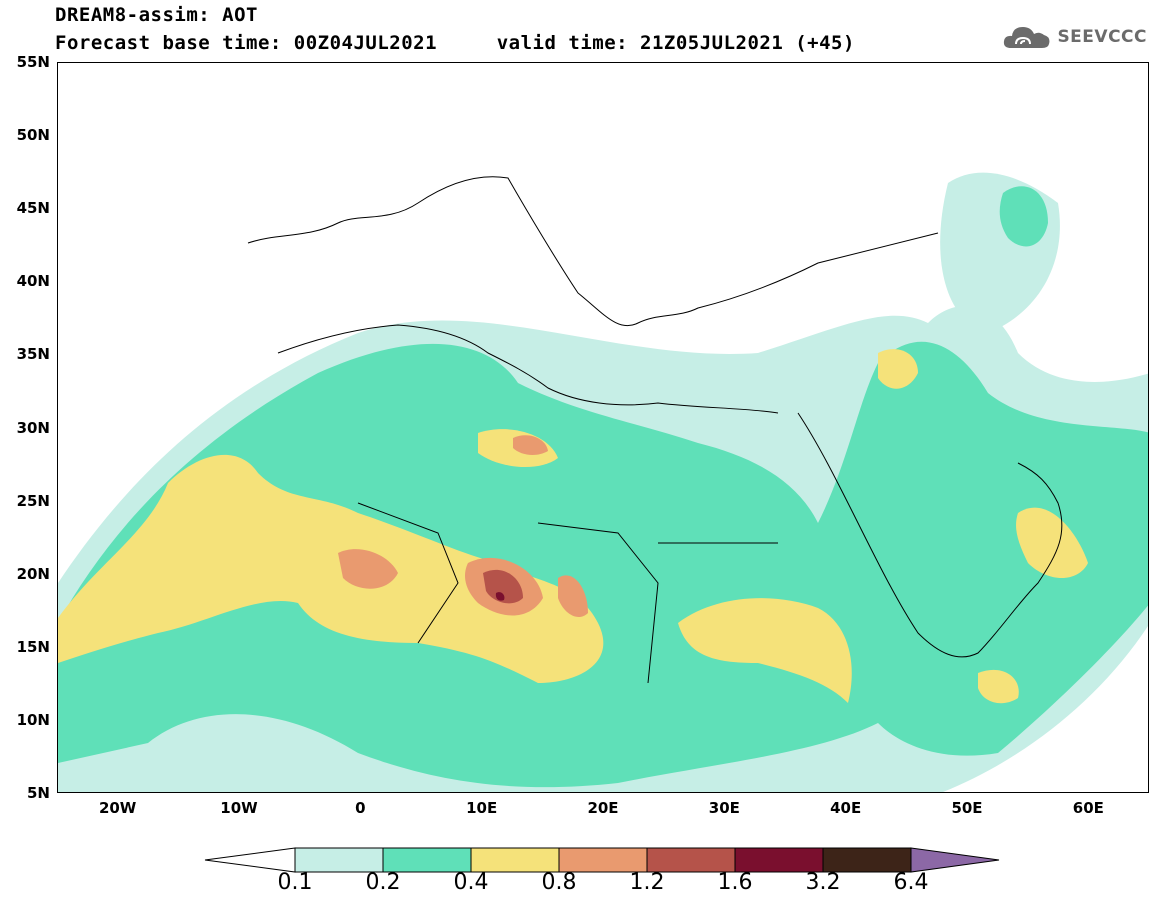  What do you see at coordinates (33, 62) in the screenshot?
I see `lat-label: 55N` at bounding box center [33, 62].